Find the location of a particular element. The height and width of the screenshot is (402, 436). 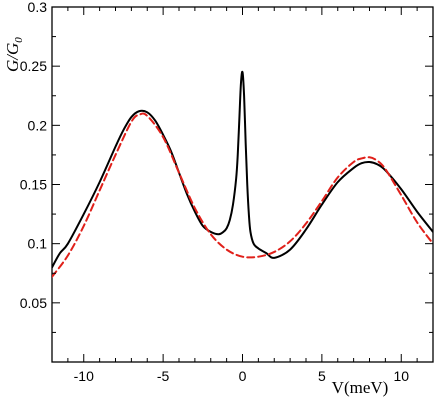

y-axis-label-main: G/G is located at coordinates (12, 57).